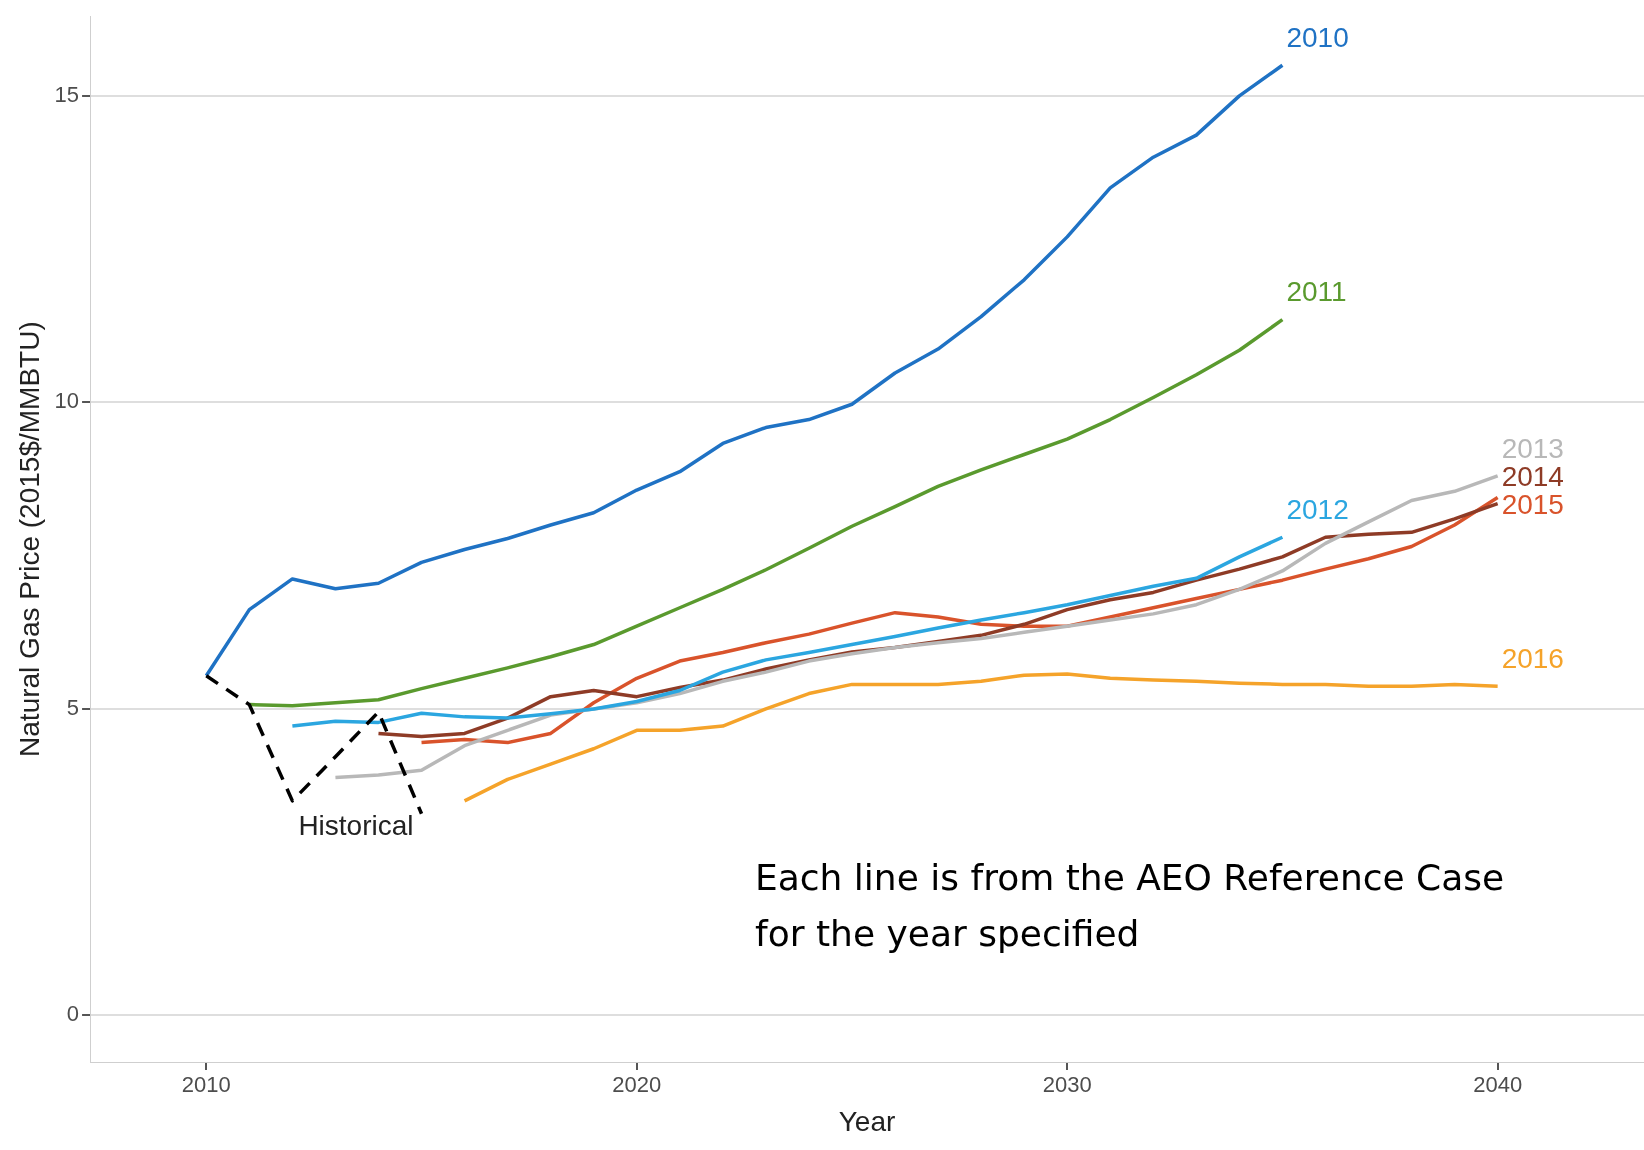  Describe the element at coordinates (1317, 37) in the screenshot. I see `series-label: 2010` at that location.